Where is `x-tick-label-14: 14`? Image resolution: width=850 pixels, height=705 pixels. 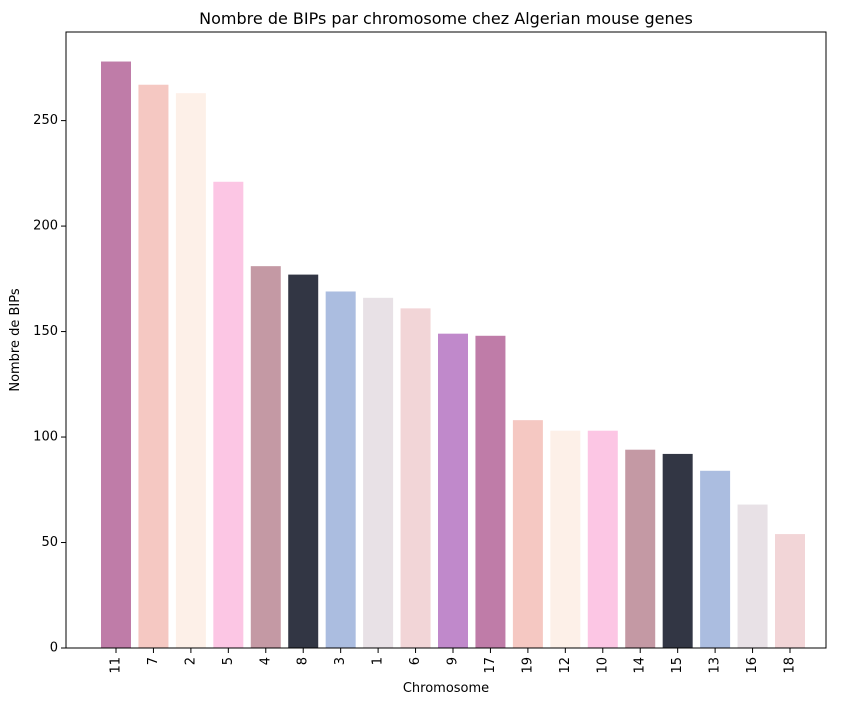
x-tick-label-14: 14 is located at coordinates (640, 665).